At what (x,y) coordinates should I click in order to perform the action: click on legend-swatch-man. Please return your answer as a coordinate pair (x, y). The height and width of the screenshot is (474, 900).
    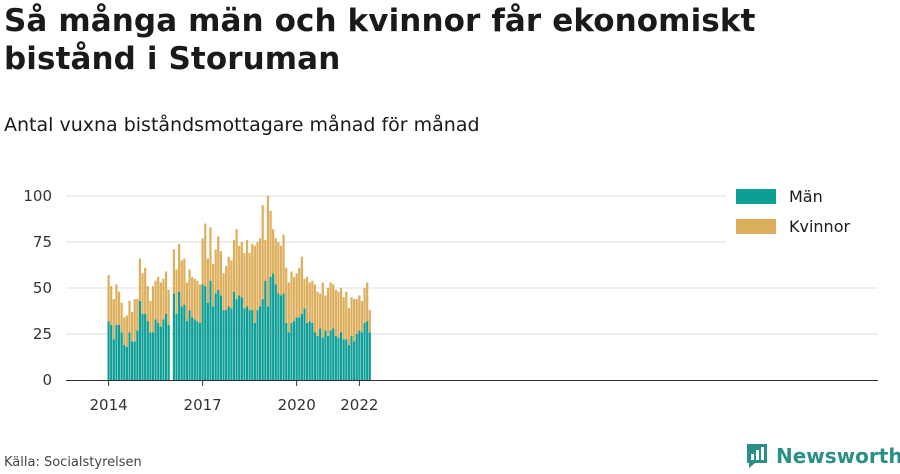
    Looking at the image, I should click on (756, 196).